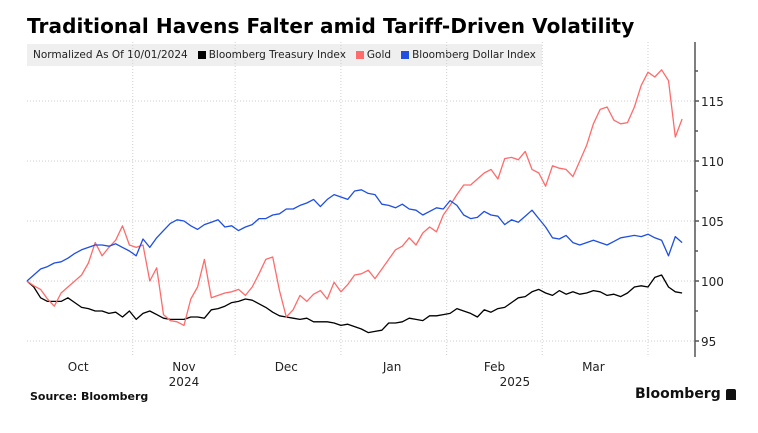  Describe the element at coordinates (110, 55) in the screenshot. I see `legend-note: Normalized As Of 10/01/2024` at that location.